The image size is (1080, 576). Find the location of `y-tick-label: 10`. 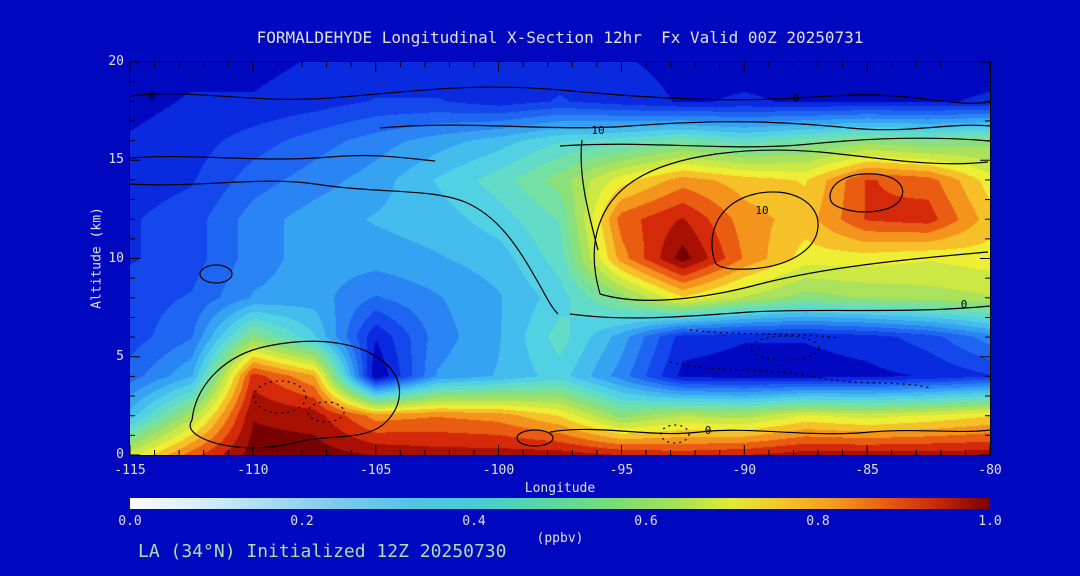

y-tick-label: 10 is located at coordinates (116, 258).